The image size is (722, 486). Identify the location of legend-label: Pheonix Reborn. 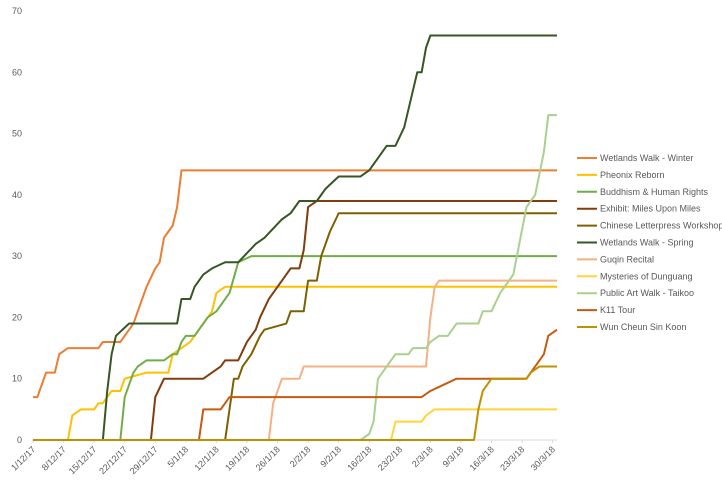
(632, 175).